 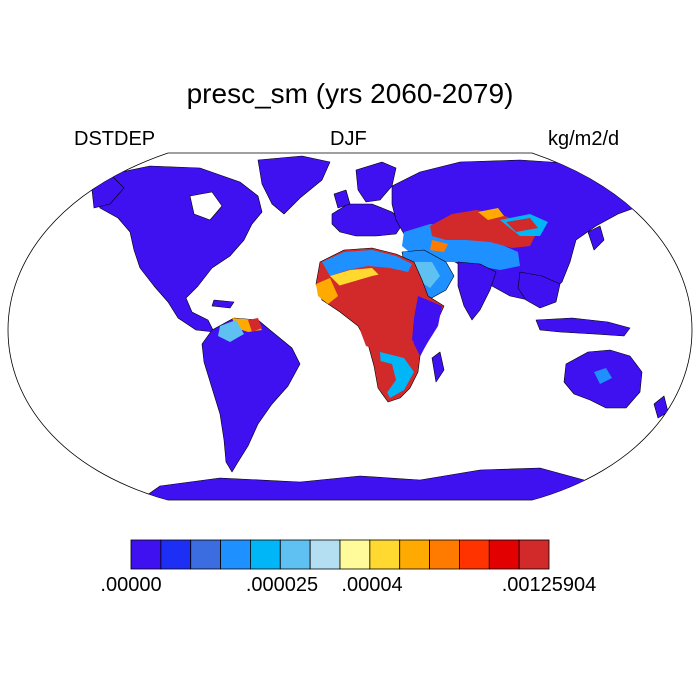 What do you see at coordinates (584, 139) in the screenshot?
I see `units-label: kg/m2/d` at bounding box center [584, 139].